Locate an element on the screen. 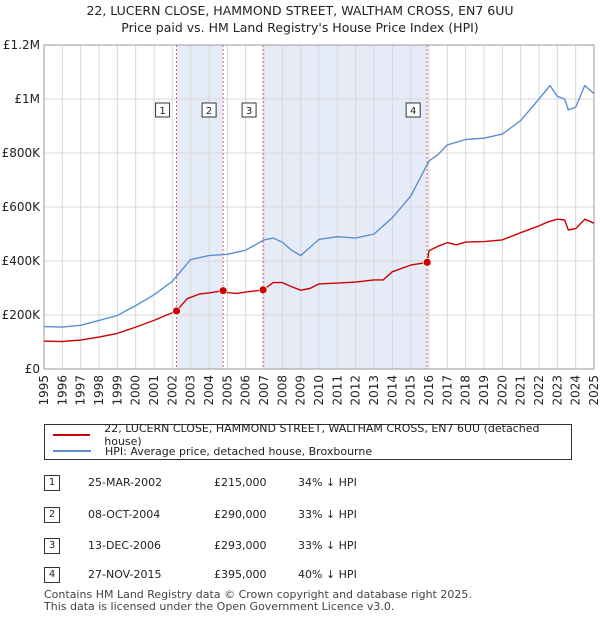 The width and height of the screenshot is (600, 620). sale-price: £395,000 is located at coordinates (240, 574).